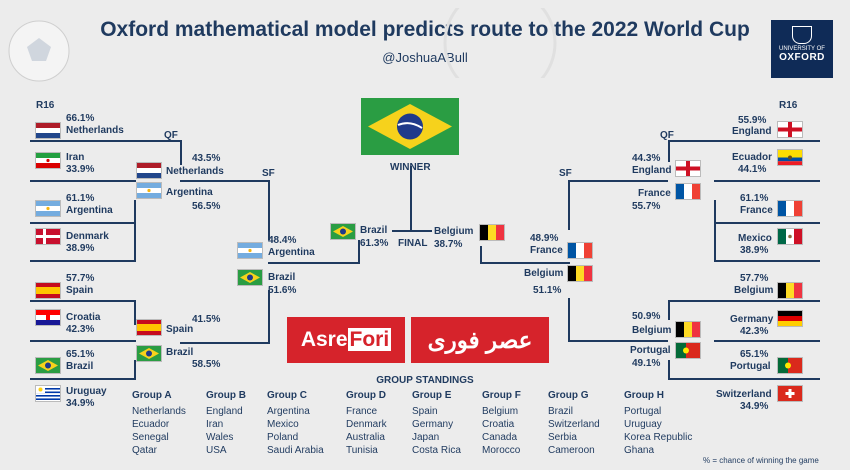  I want to click on qf-l-1-pct: 43.5%, so click(206, 158).